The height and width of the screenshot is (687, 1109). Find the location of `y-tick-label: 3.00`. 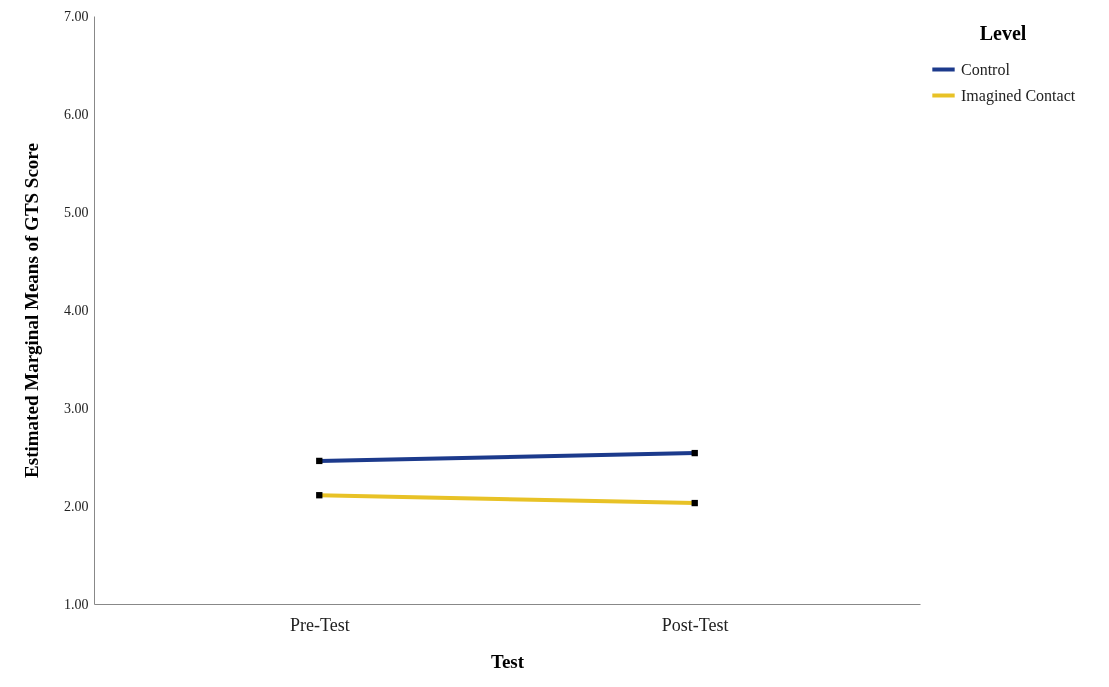

y-tick-label: 3.00 is located at coordinates (76, 408).